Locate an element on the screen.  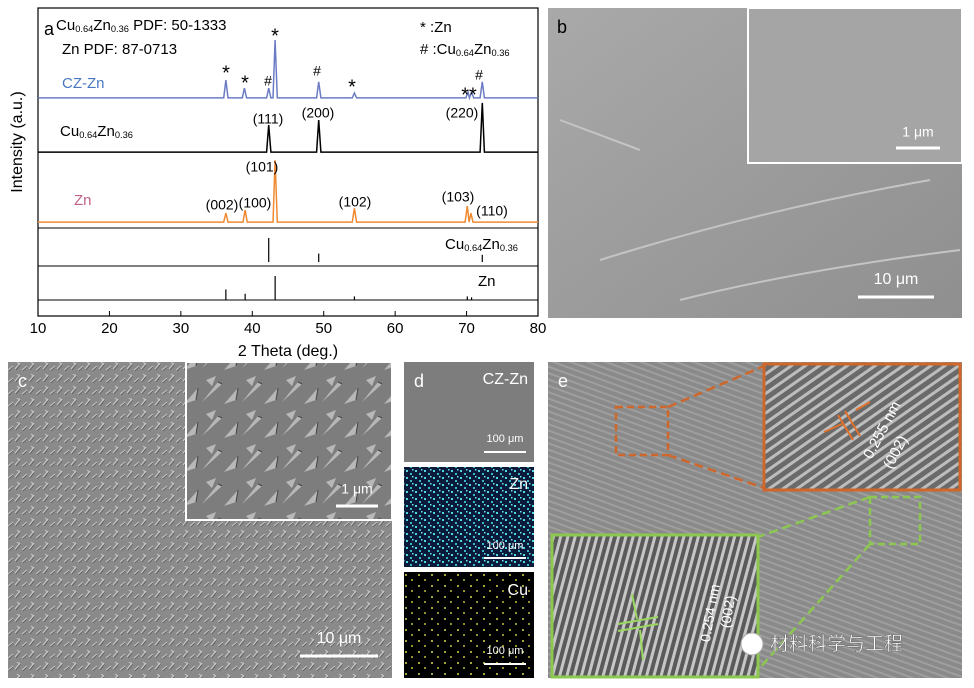
text-segment: CZ-Zn is located at coordinates (83, 83).